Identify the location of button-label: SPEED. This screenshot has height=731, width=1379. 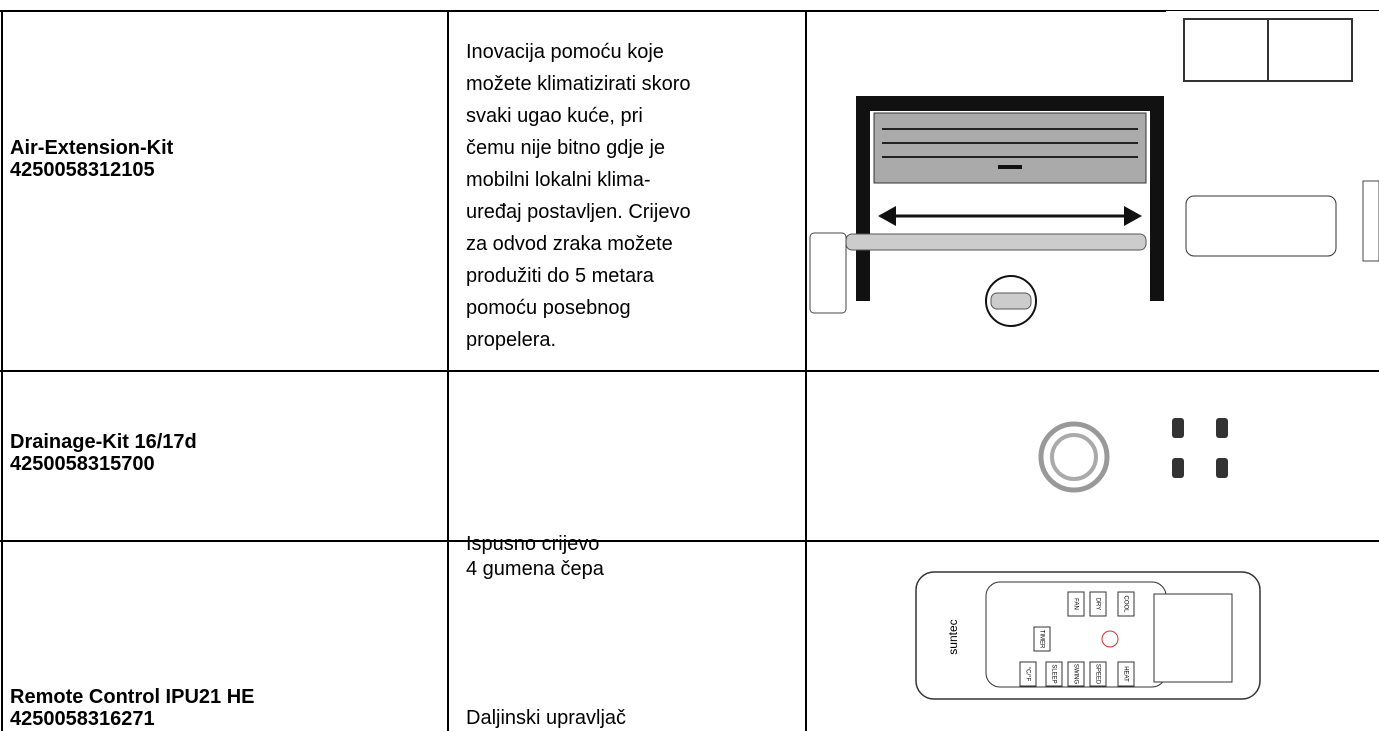
(1097, 674).